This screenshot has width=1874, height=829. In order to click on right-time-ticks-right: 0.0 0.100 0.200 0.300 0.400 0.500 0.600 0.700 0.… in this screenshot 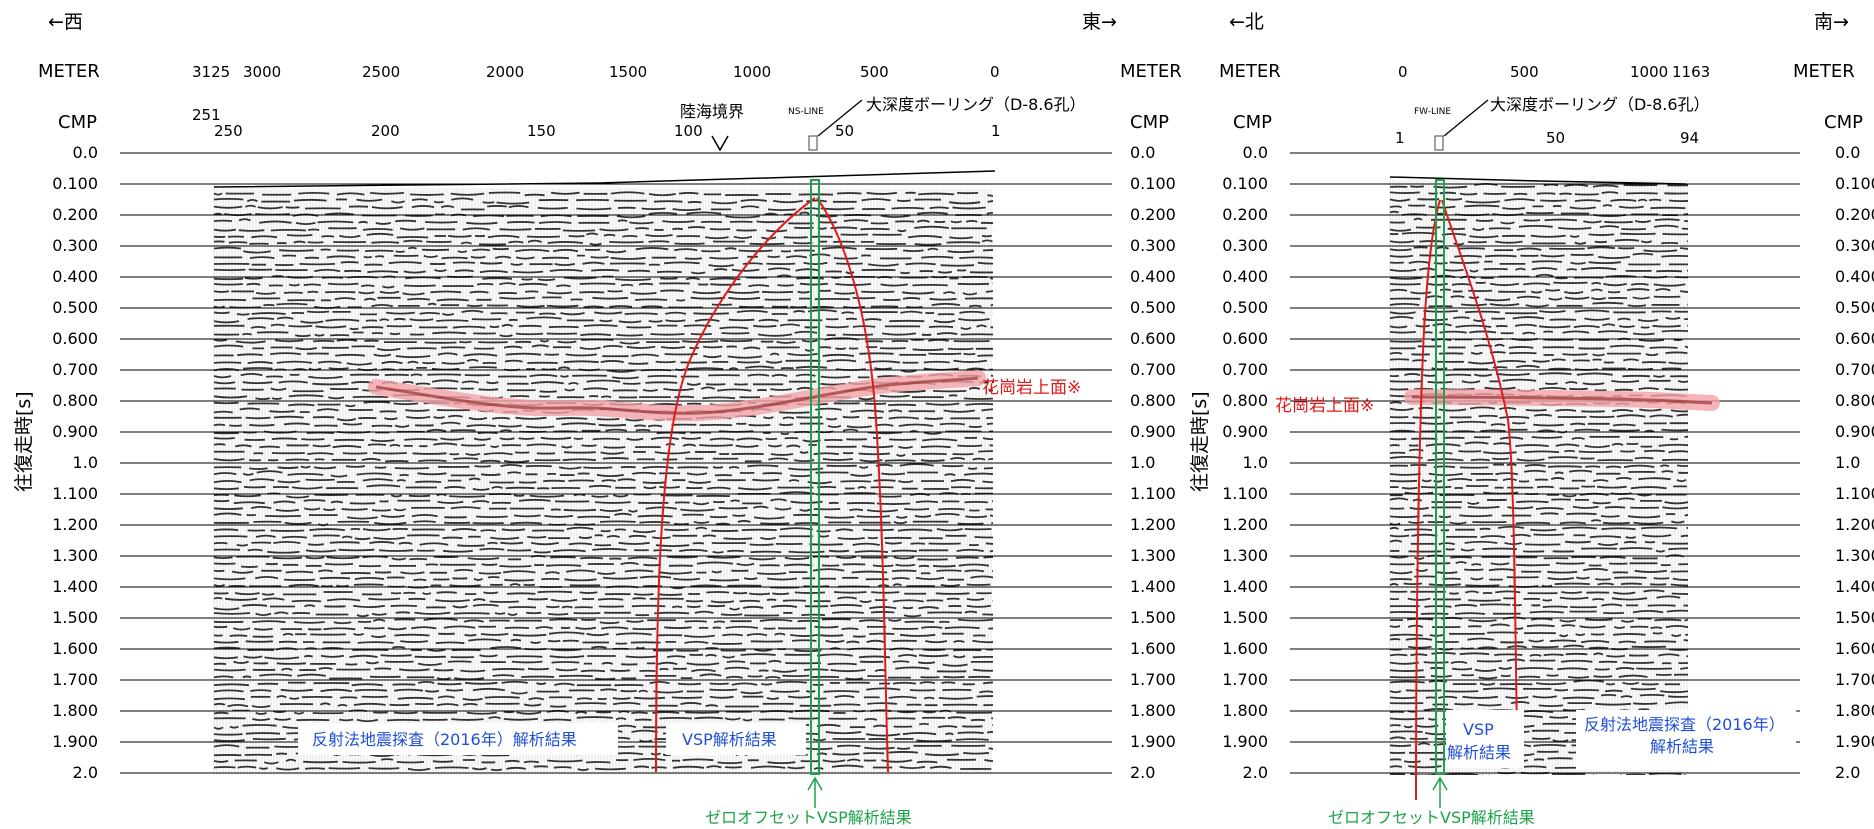, I will do `click(1854, 462)`.